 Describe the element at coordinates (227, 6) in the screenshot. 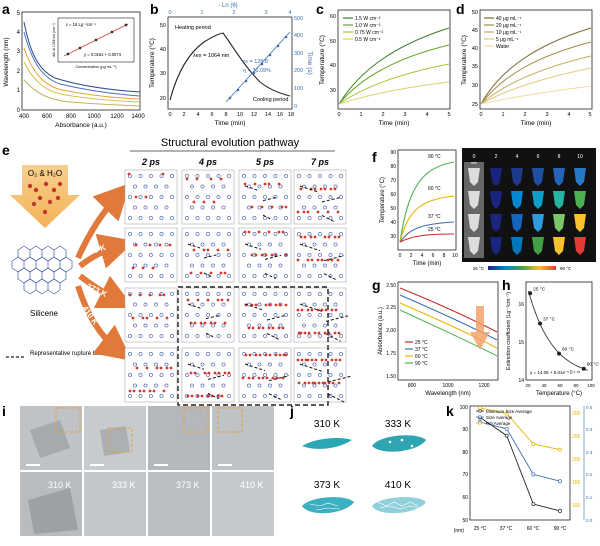

I see `top-axis-label: - Ln (θ)` at that location.